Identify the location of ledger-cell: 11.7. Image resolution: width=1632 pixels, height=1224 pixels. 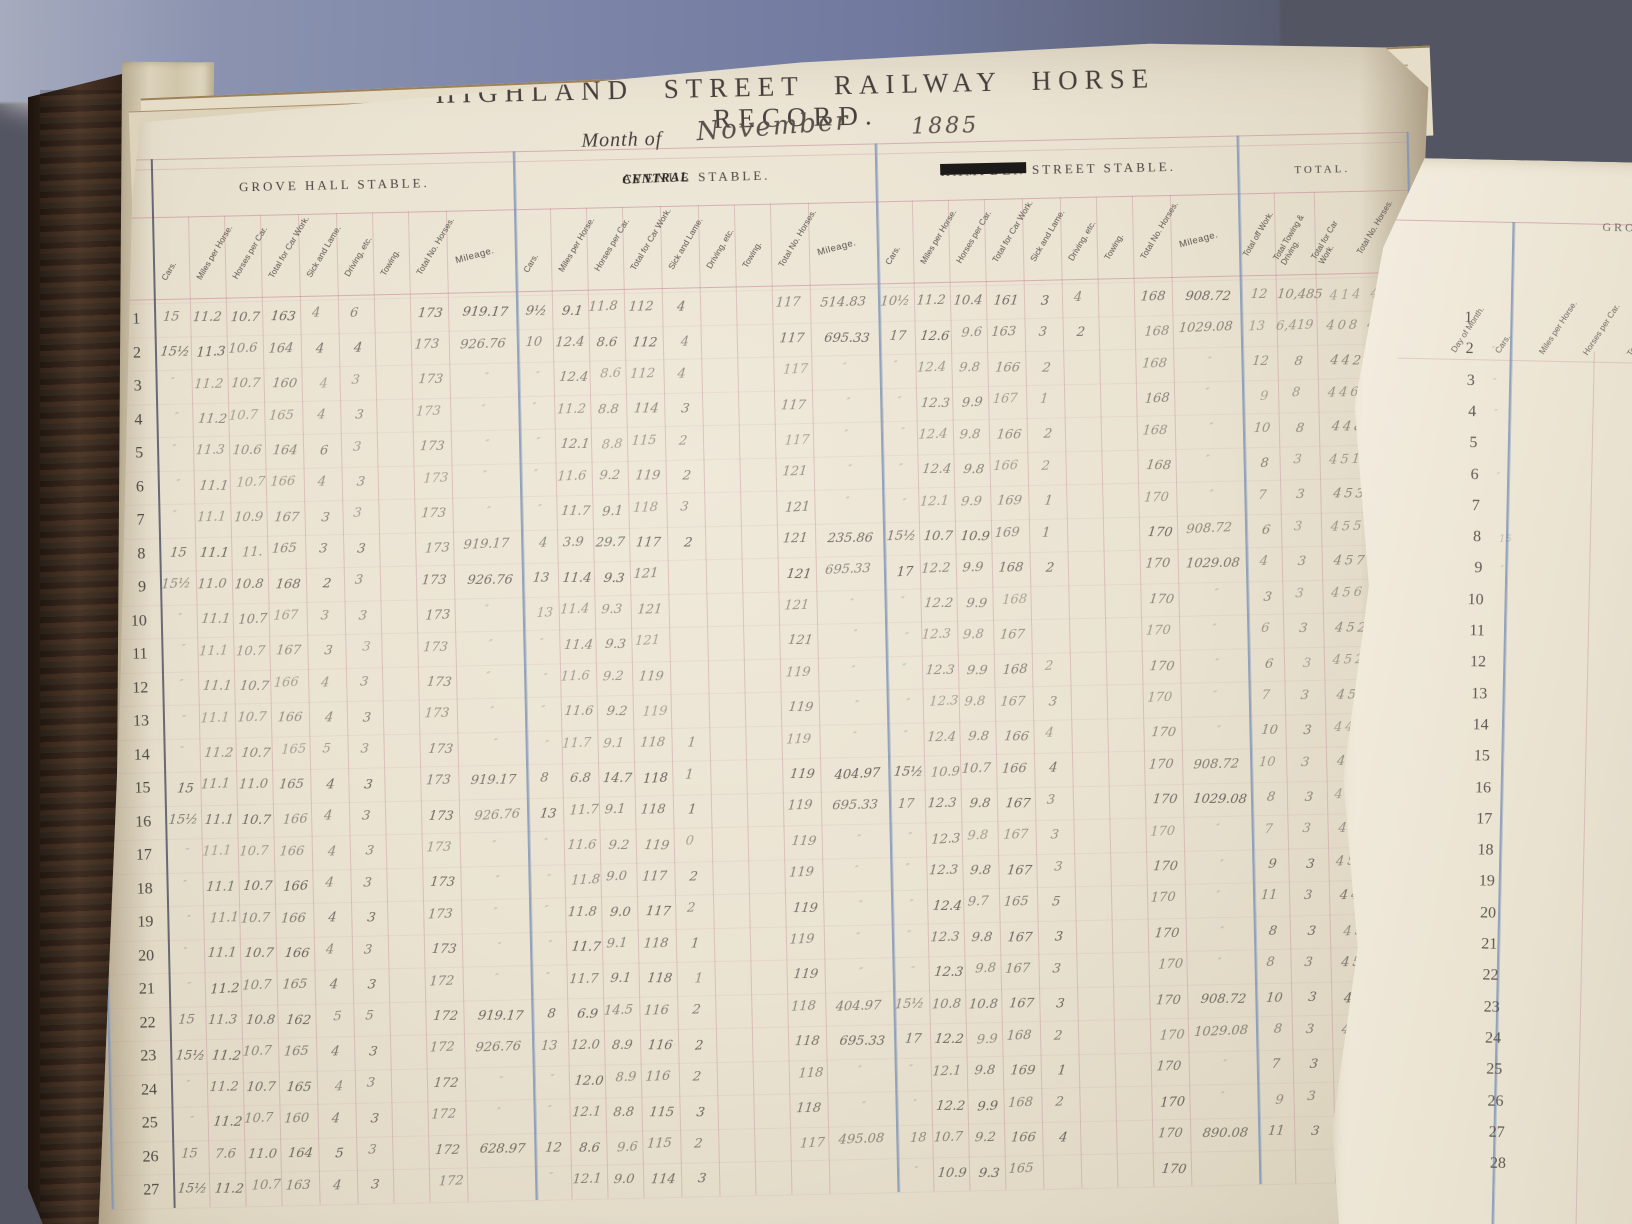
(576, 511).